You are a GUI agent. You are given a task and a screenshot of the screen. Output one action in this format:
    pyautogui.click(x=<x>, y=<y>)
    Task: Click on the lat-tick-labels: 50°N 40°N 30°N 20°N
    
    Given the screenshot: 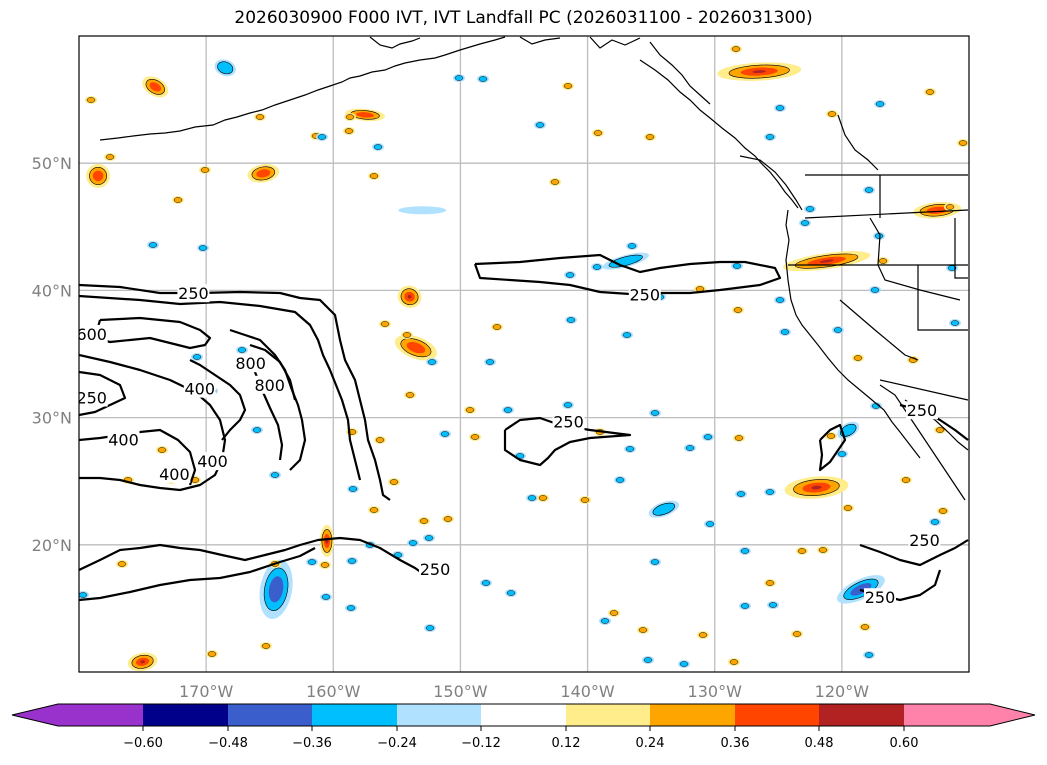 What is the action you would take?
    pyautogui.click(x=52, y=354)
    